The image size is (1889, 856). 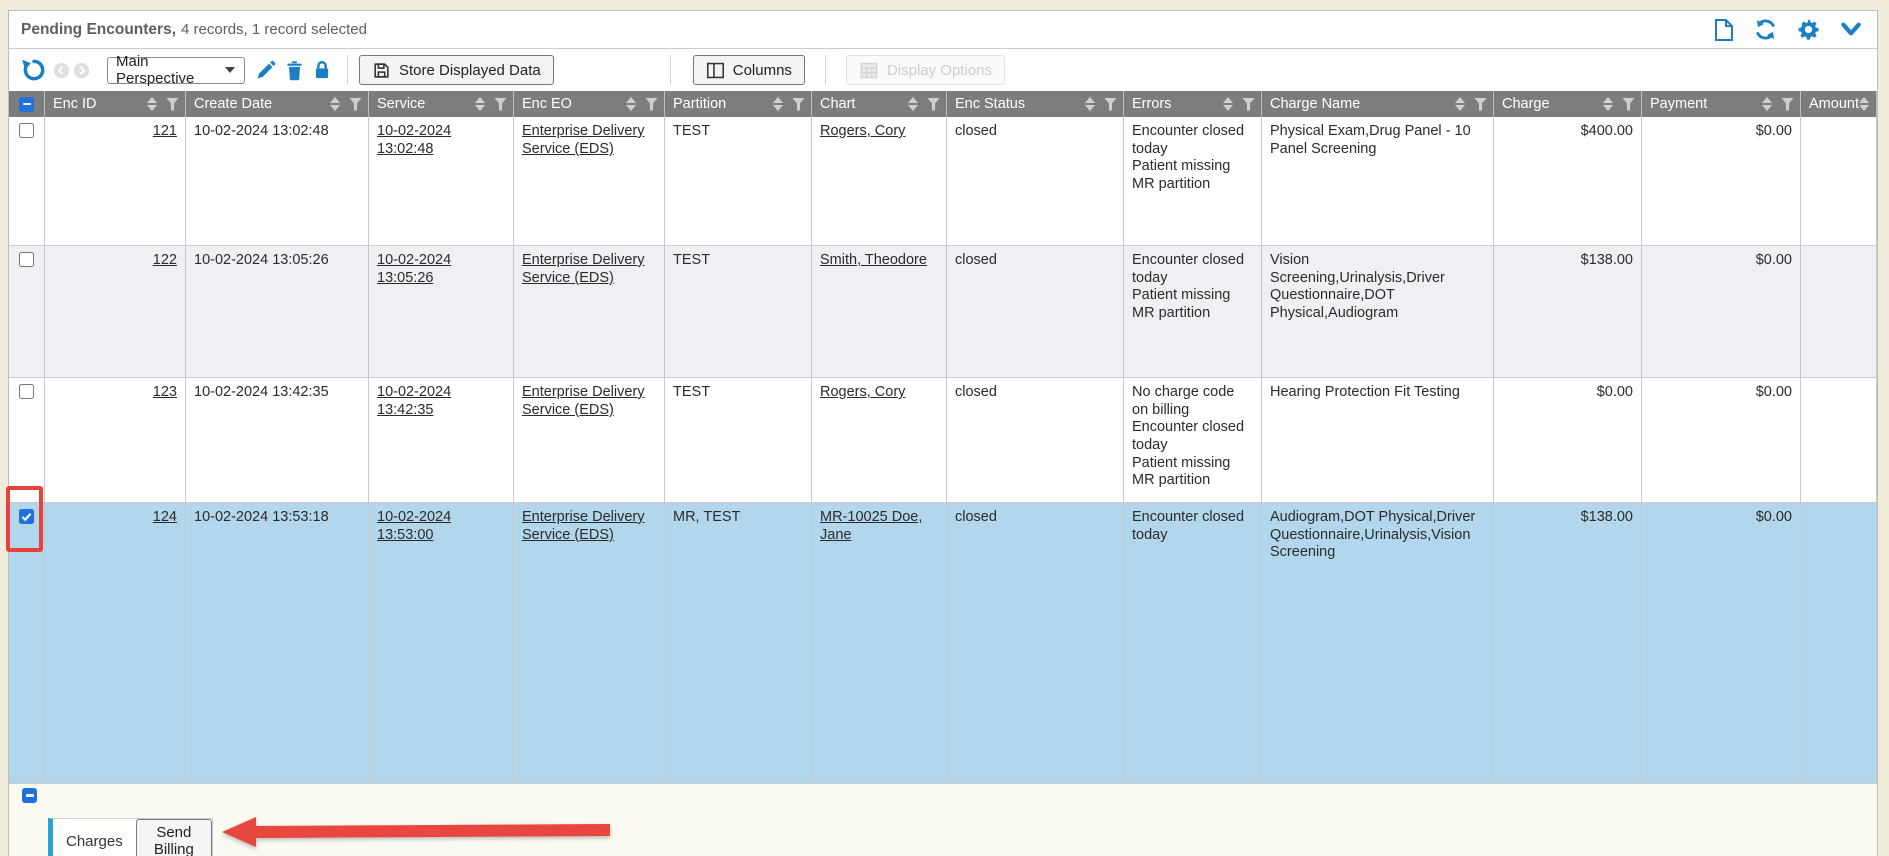 I want to click on cell-chart: Smith, Theodore, so click(x=879, y=311).